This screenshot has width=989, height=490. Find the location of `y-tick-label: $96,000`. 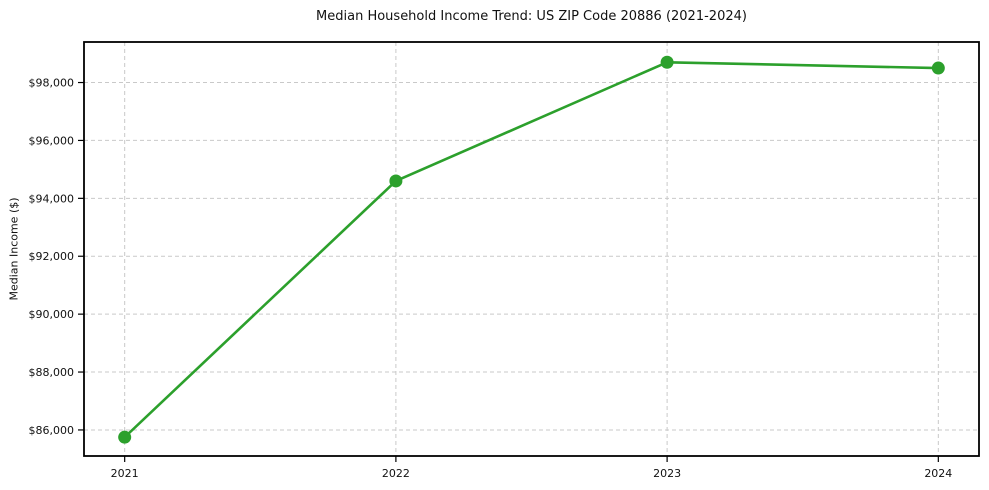

y-tick-label: $96,000 is located at coordinates (52, 140).